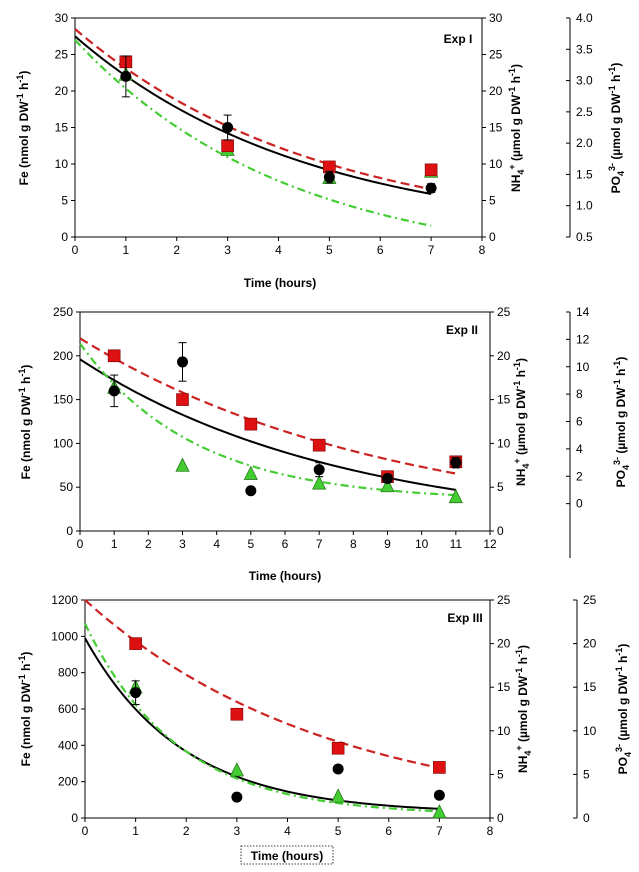 The image size is (639, 872). What do you see at coordinates (387, 544) in the screenshot?
I see `x-tick-label: 9` at bounding box center [387, 544].